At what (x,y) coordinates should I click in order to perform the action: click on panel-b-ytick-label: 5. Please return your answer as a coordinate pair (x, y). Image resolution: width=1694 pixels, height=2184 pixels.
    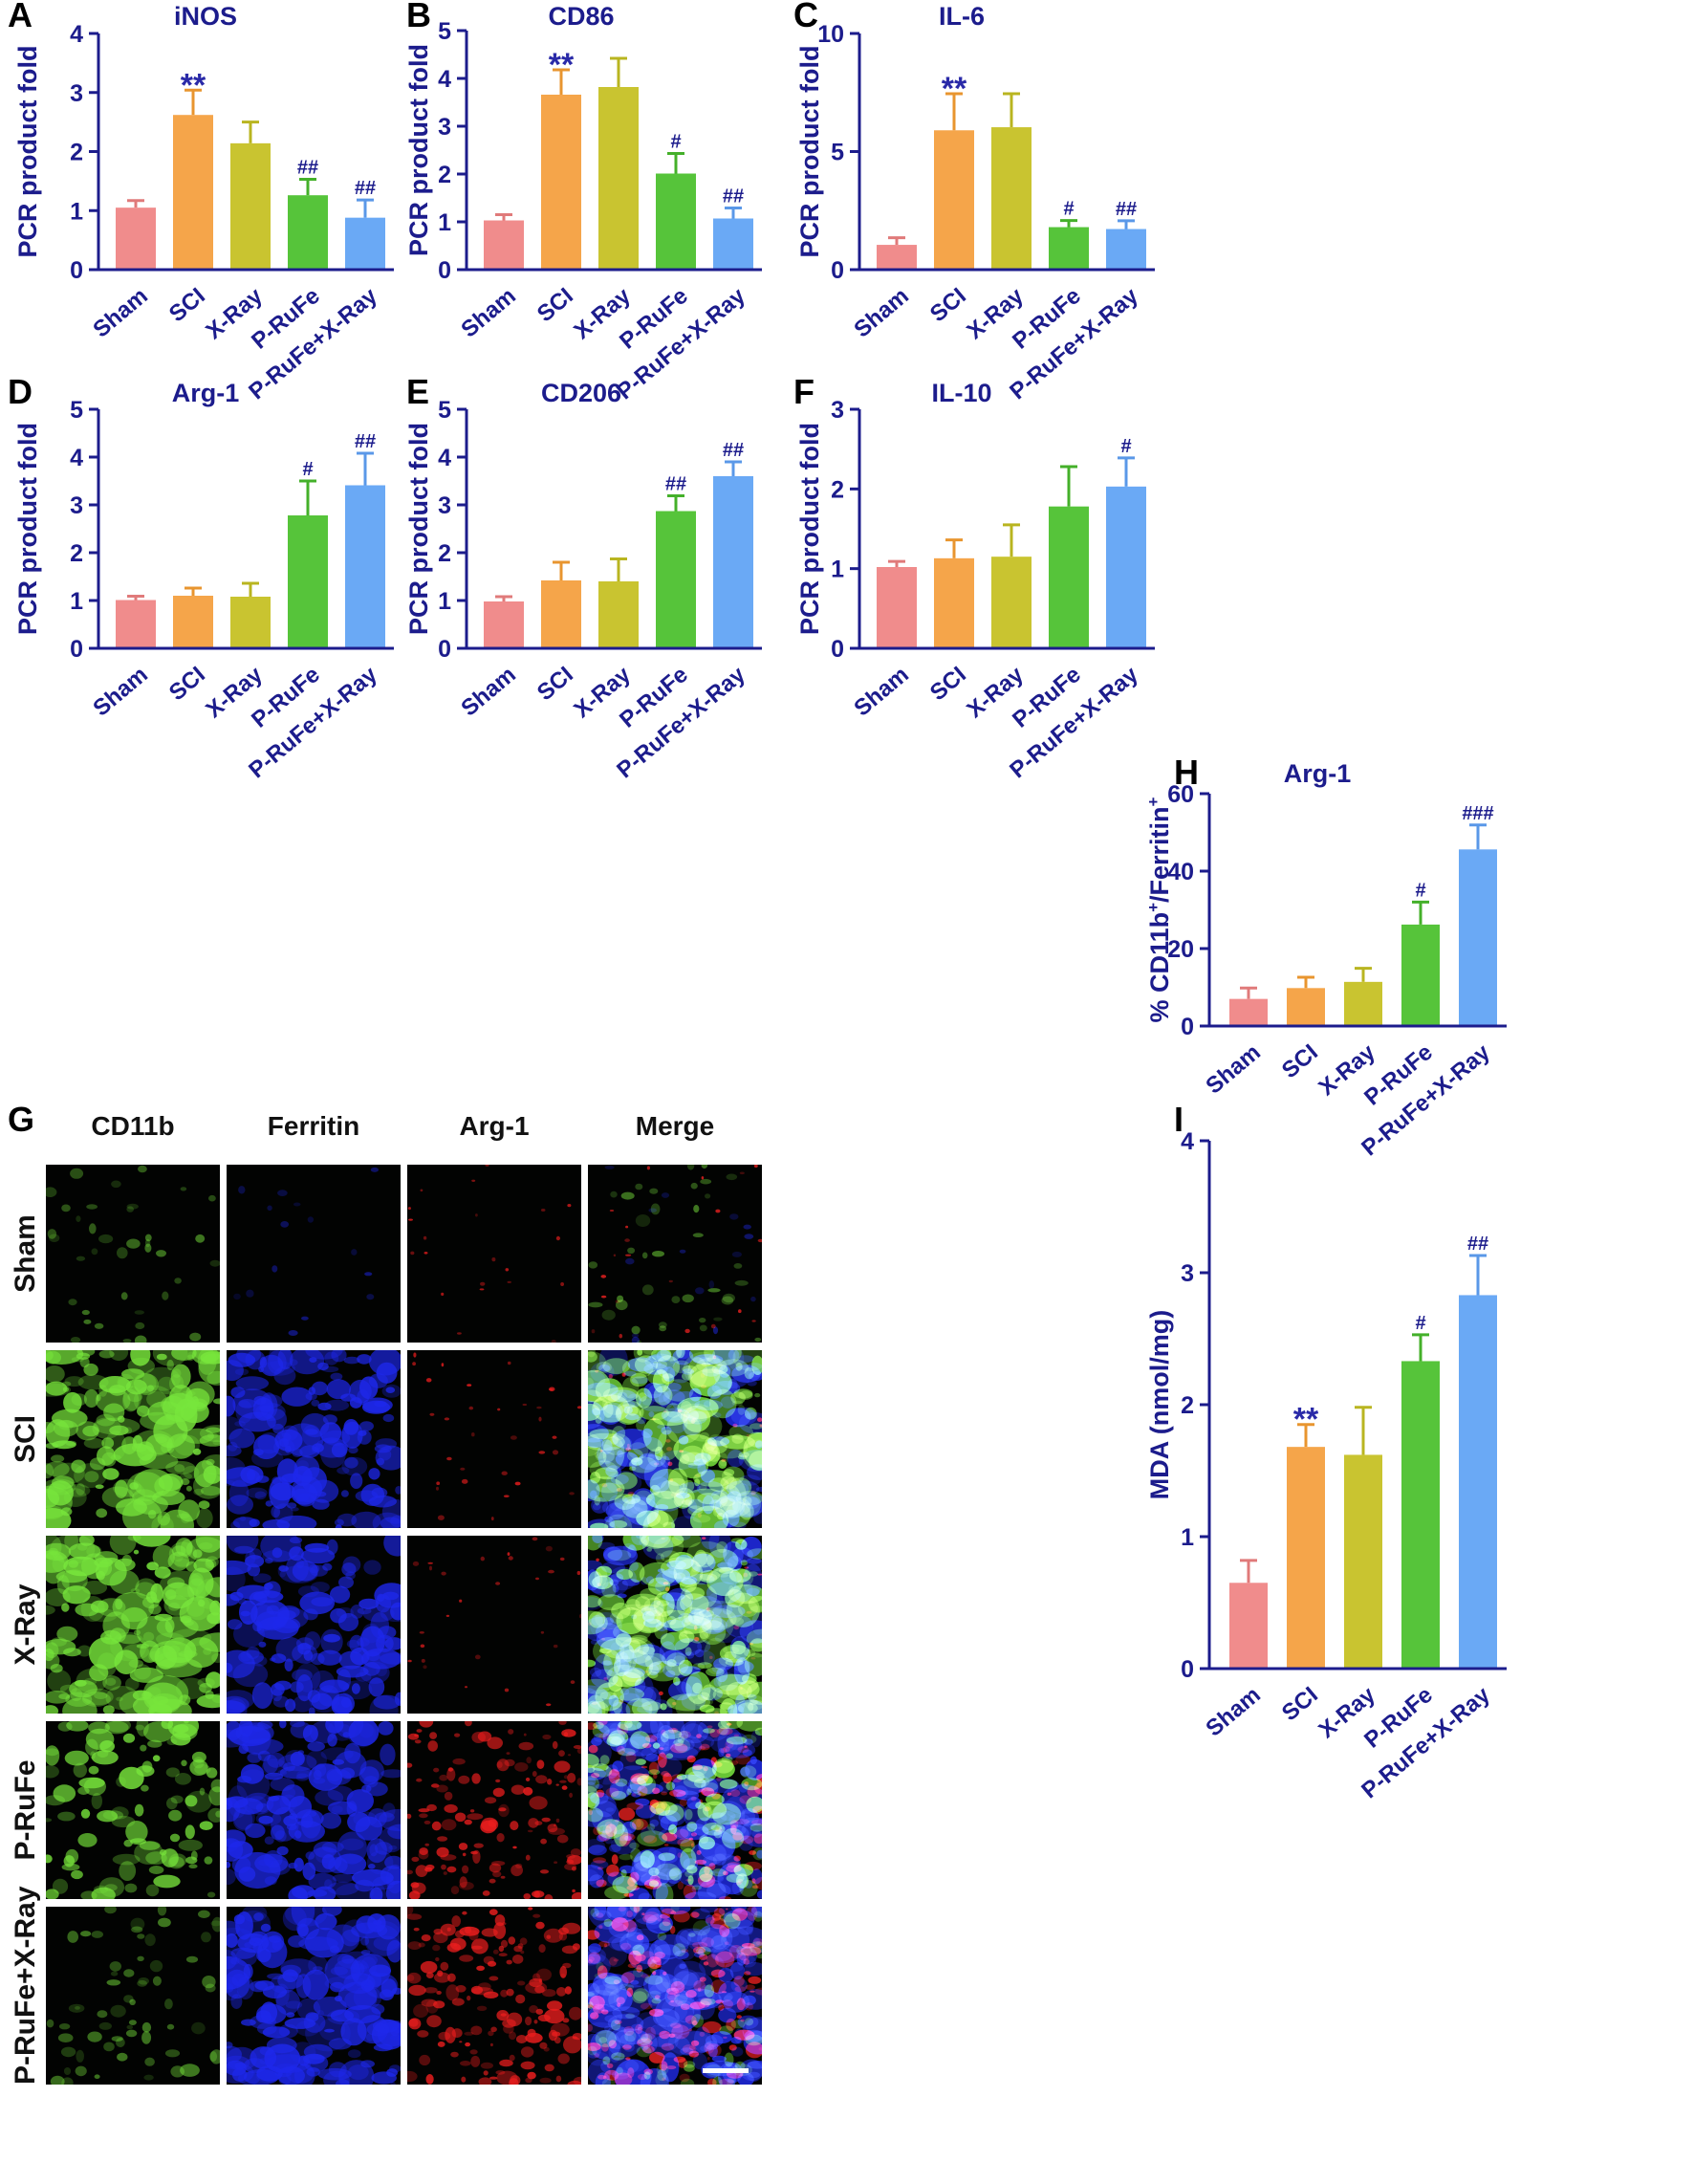
    Looking at the image, I should click on (444, 31).